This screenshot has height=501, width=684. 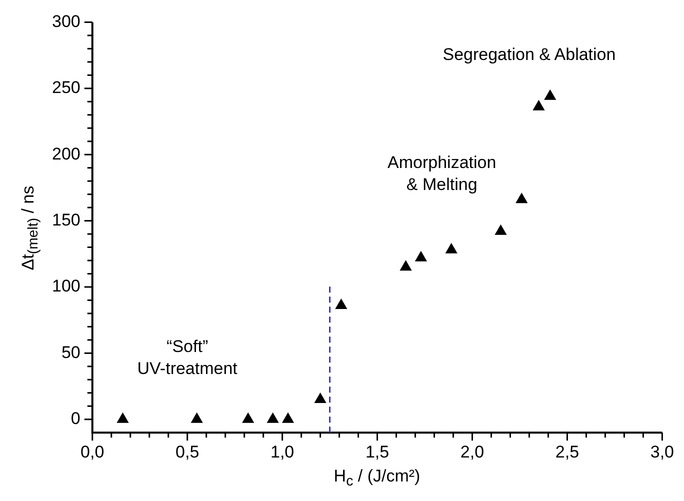 I want to click on x-tick-label: 1,0, so click(x=282, y=452).